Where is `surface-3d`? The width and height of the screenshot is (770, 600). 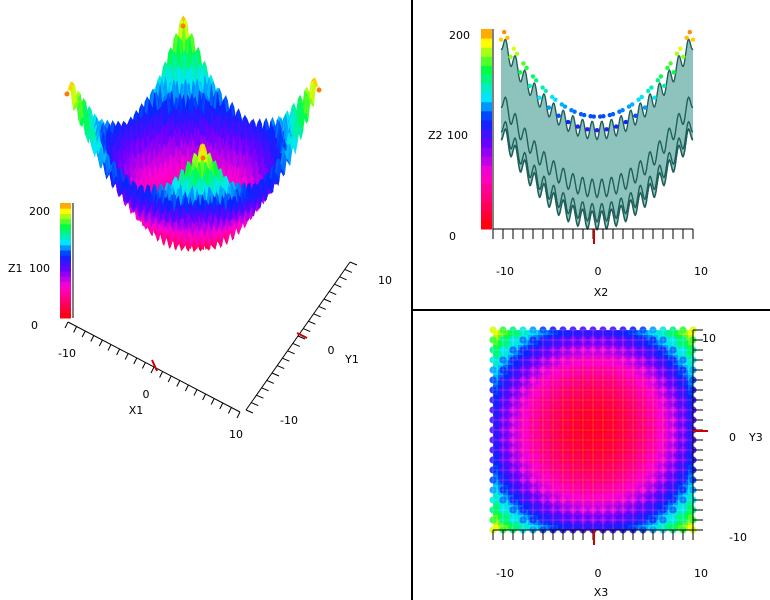 surface-3d is located at coordinates (193, 134).